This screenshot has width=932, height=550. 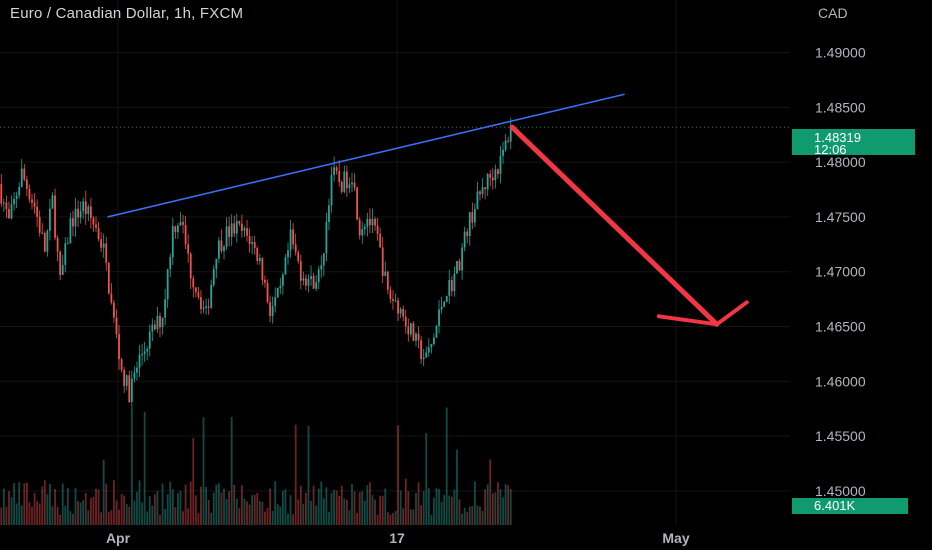 What do you see at coordinates (127, 13) in the screenshot?
I see `symbol-title: Euro / Canadian Dollar, 1h, FXCM` at bounding box center [127, 13].